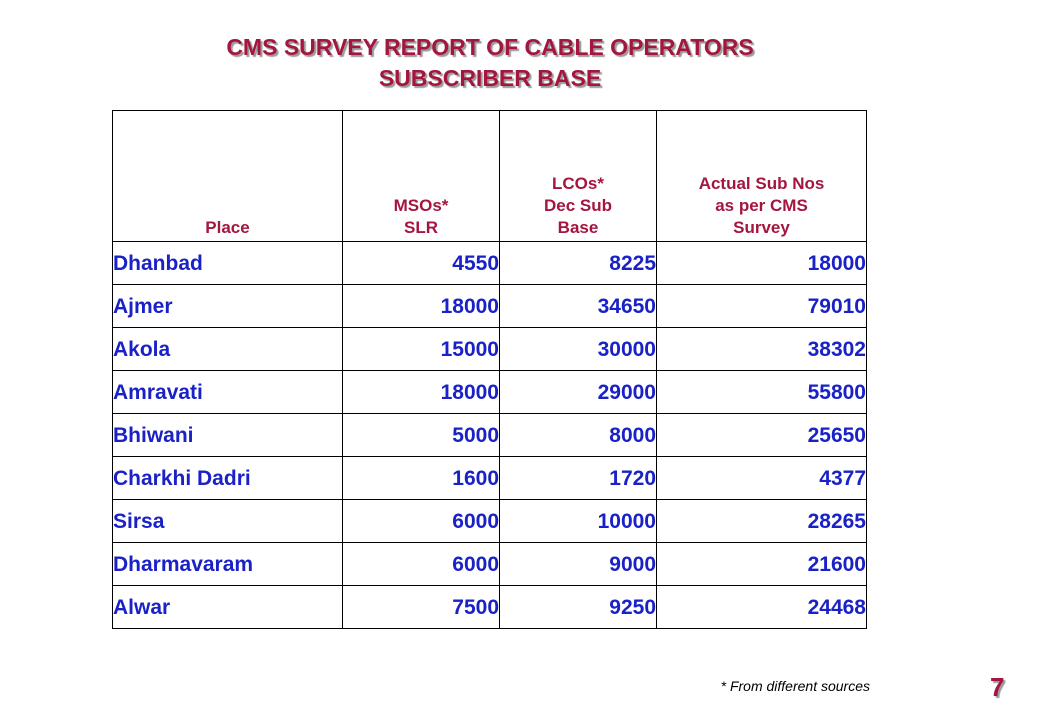 This screenshot has height=720, width=1040. What do you see at coordinates (227, 564) in the screenshot?
I see `place-cell: Dharmavaram` at bounding box center [227, 564].